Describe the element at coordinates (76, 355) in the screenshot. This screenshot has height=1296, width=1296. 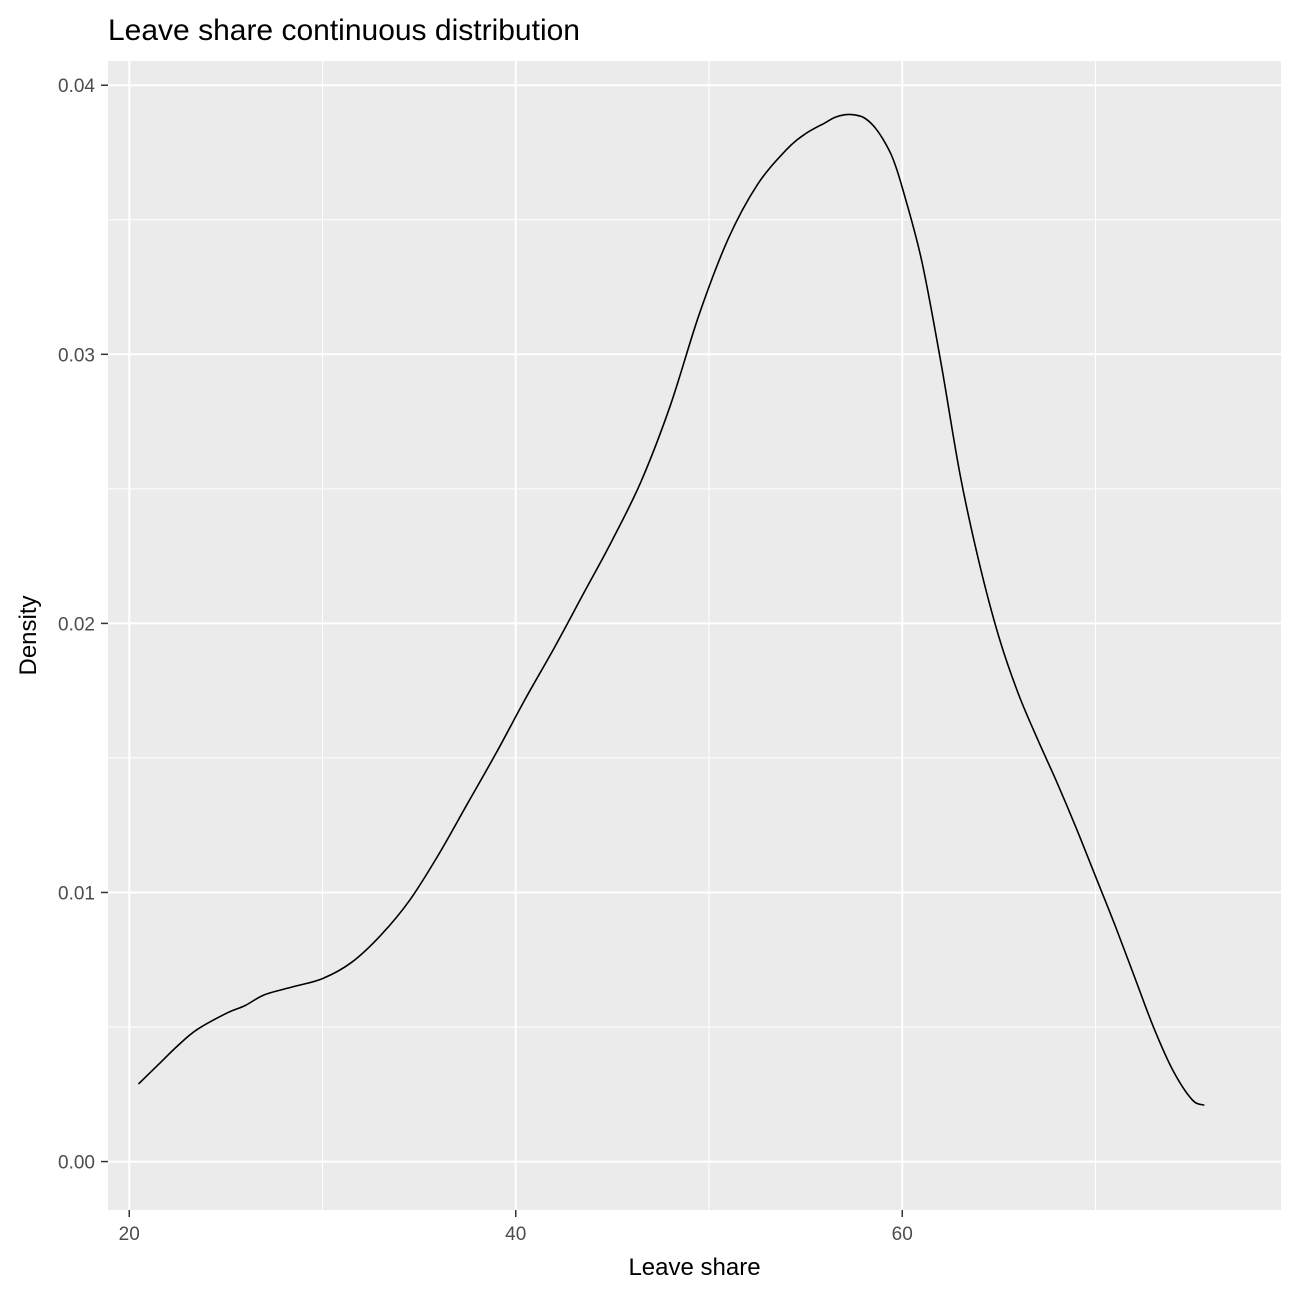
I see `y-tick-label: 0.03` at that location.